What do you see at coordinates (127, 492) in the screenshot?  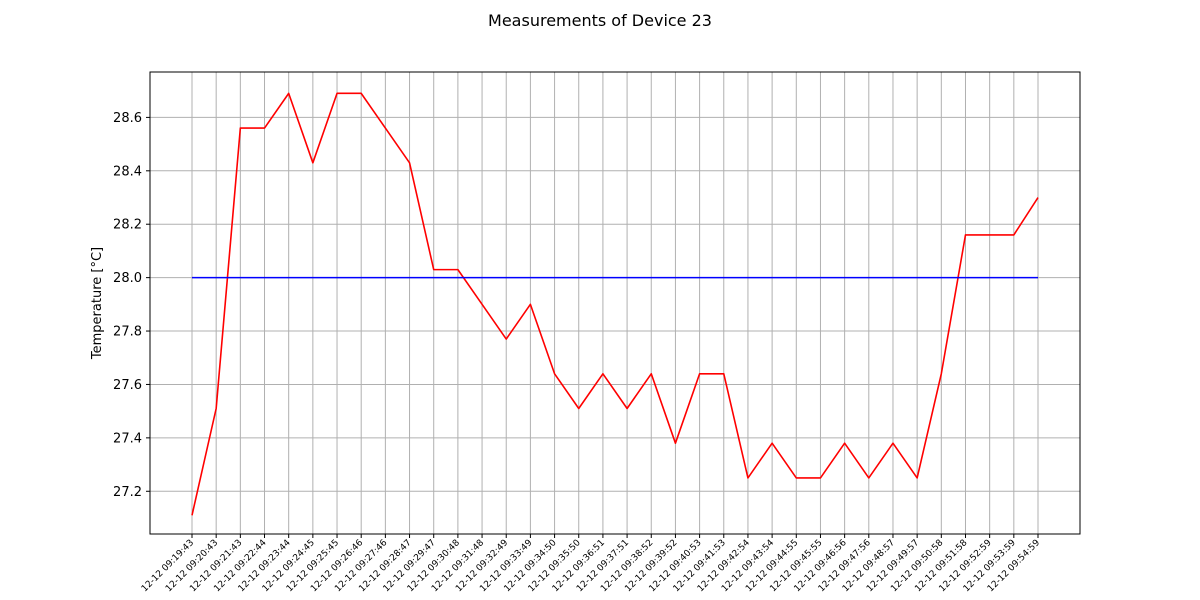 I see `y-tick-label: 27.2` at bounding box center [127, 492].